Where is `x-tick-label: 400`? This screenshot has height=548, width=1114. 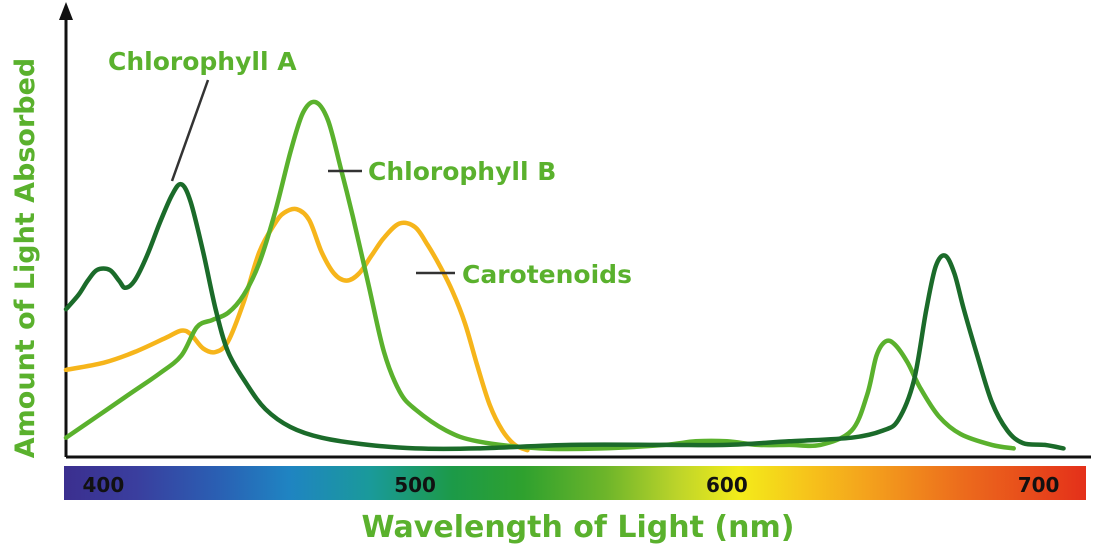
x-tick-label: 400 is located at coordinates (104, 485).